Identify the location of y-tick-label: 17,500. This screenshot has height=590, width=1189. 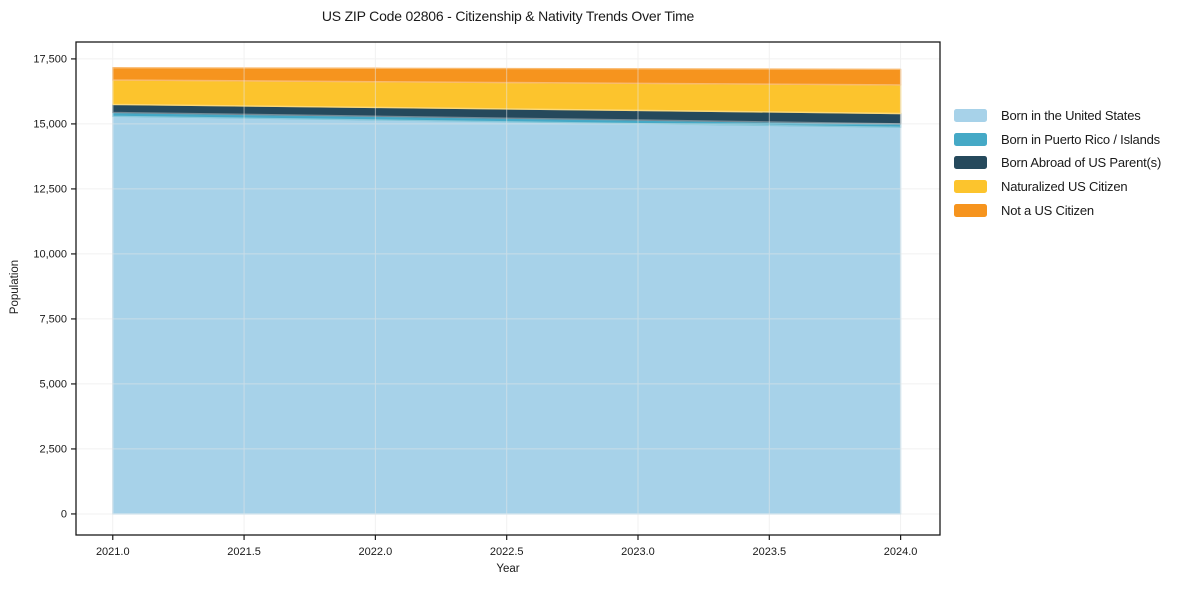
(50, 60).